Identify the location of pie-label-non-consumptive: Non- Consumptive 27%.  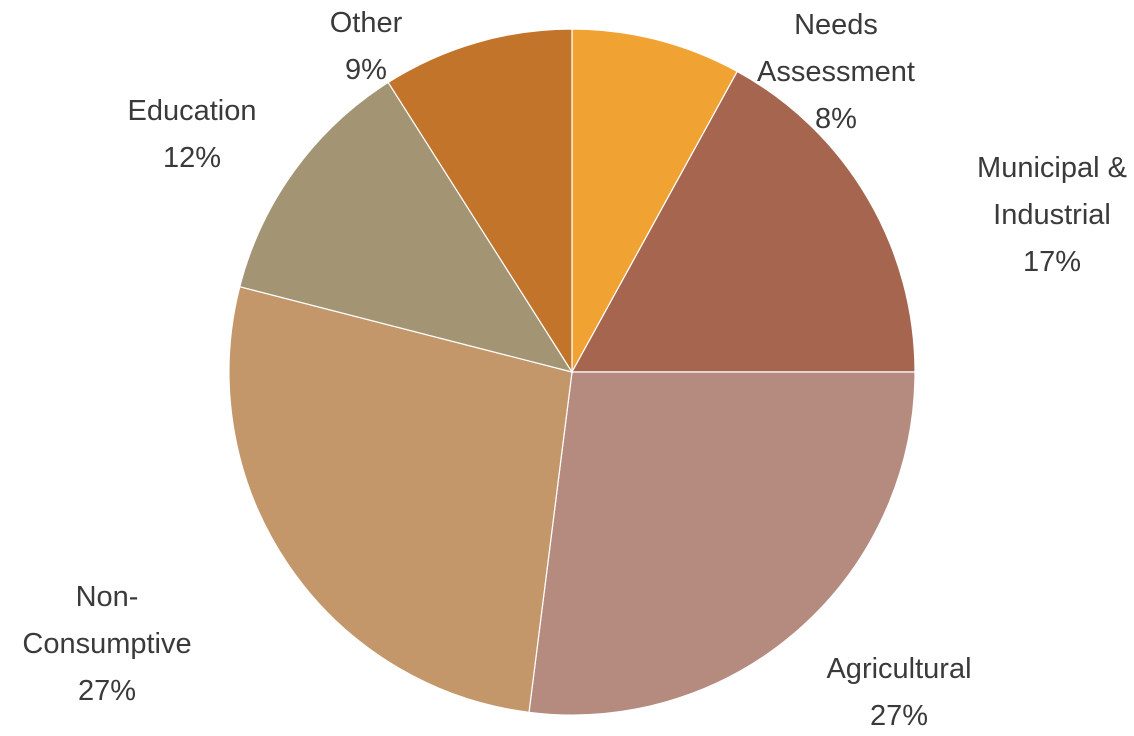
(106, 644).